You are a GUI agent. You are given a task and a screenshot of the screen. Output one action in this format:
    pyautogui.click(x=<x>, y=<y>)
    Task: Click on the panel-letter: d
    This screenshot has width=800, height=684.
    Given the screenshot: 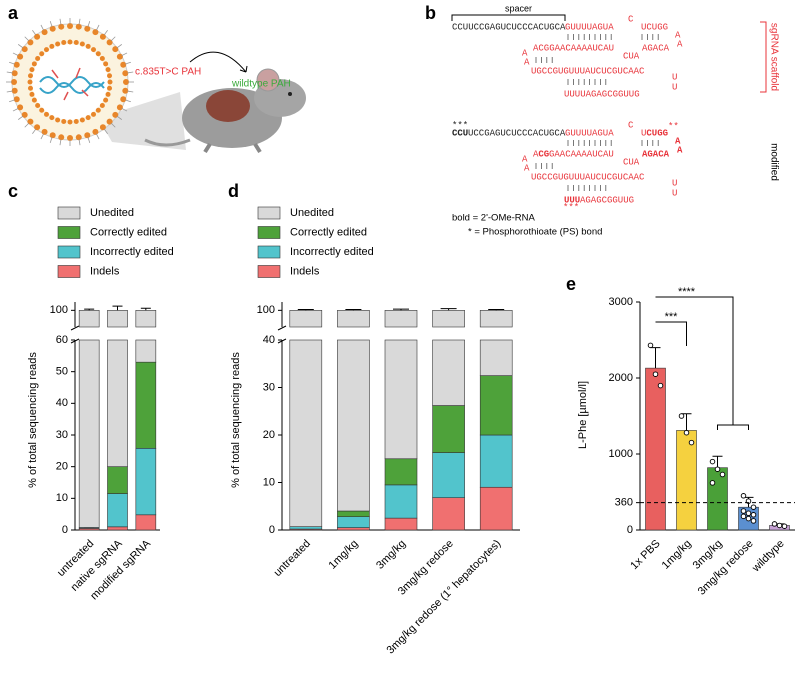 What is the action you would take?
    pyautogui.click(x=233, y=191)
    